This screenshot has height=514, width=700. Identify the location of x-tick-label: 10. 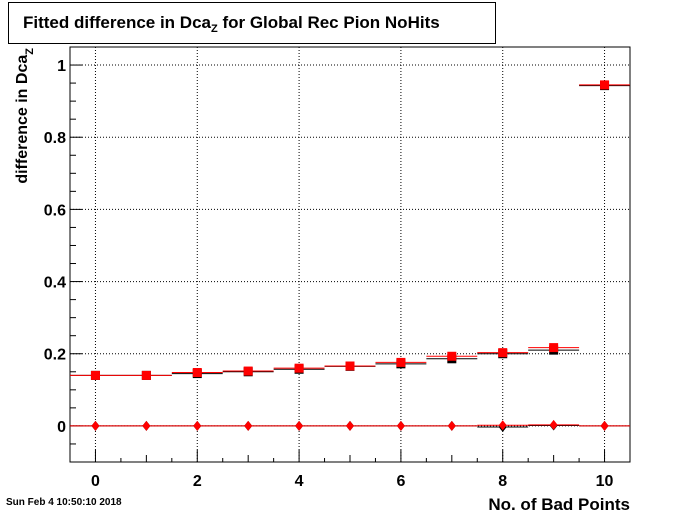
(605, 481).